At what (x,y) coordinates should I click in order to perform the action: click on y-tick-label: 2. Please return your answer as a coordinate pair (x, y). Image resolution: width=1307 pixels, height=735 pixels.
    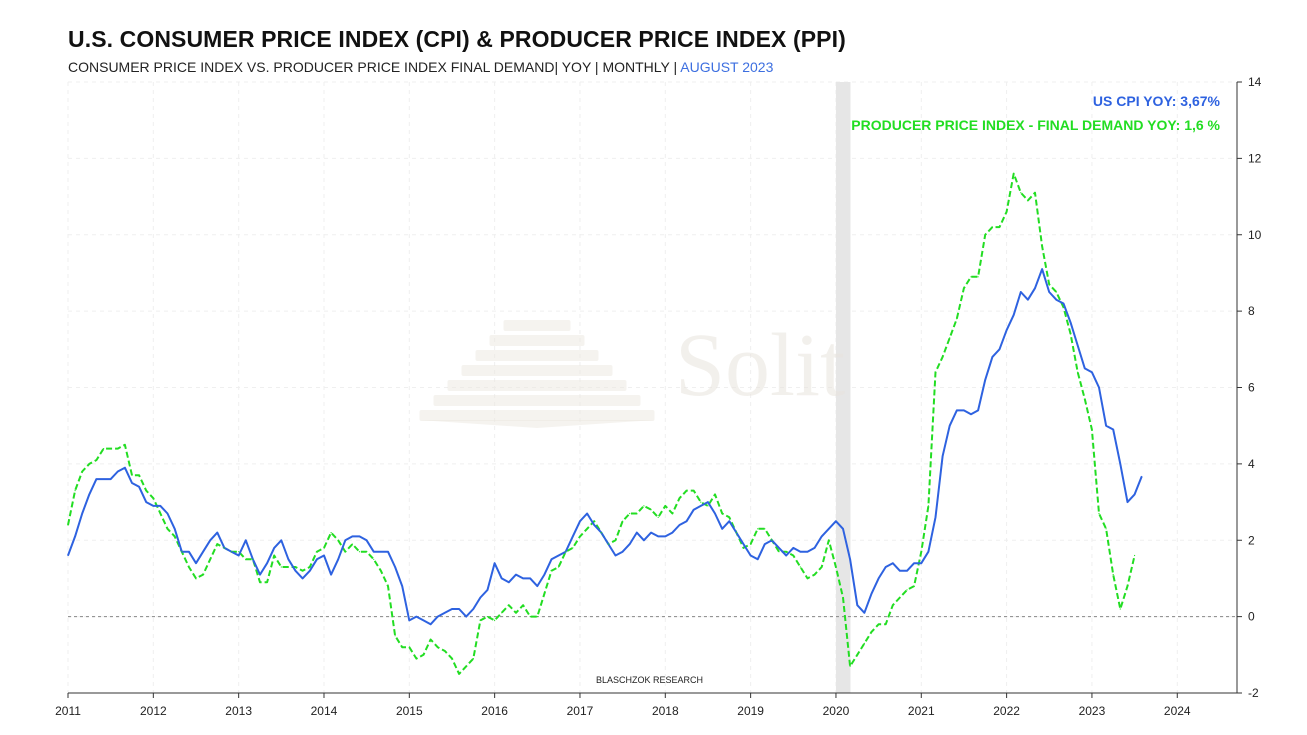
    Looking at the image, I should click on (1251, 540).